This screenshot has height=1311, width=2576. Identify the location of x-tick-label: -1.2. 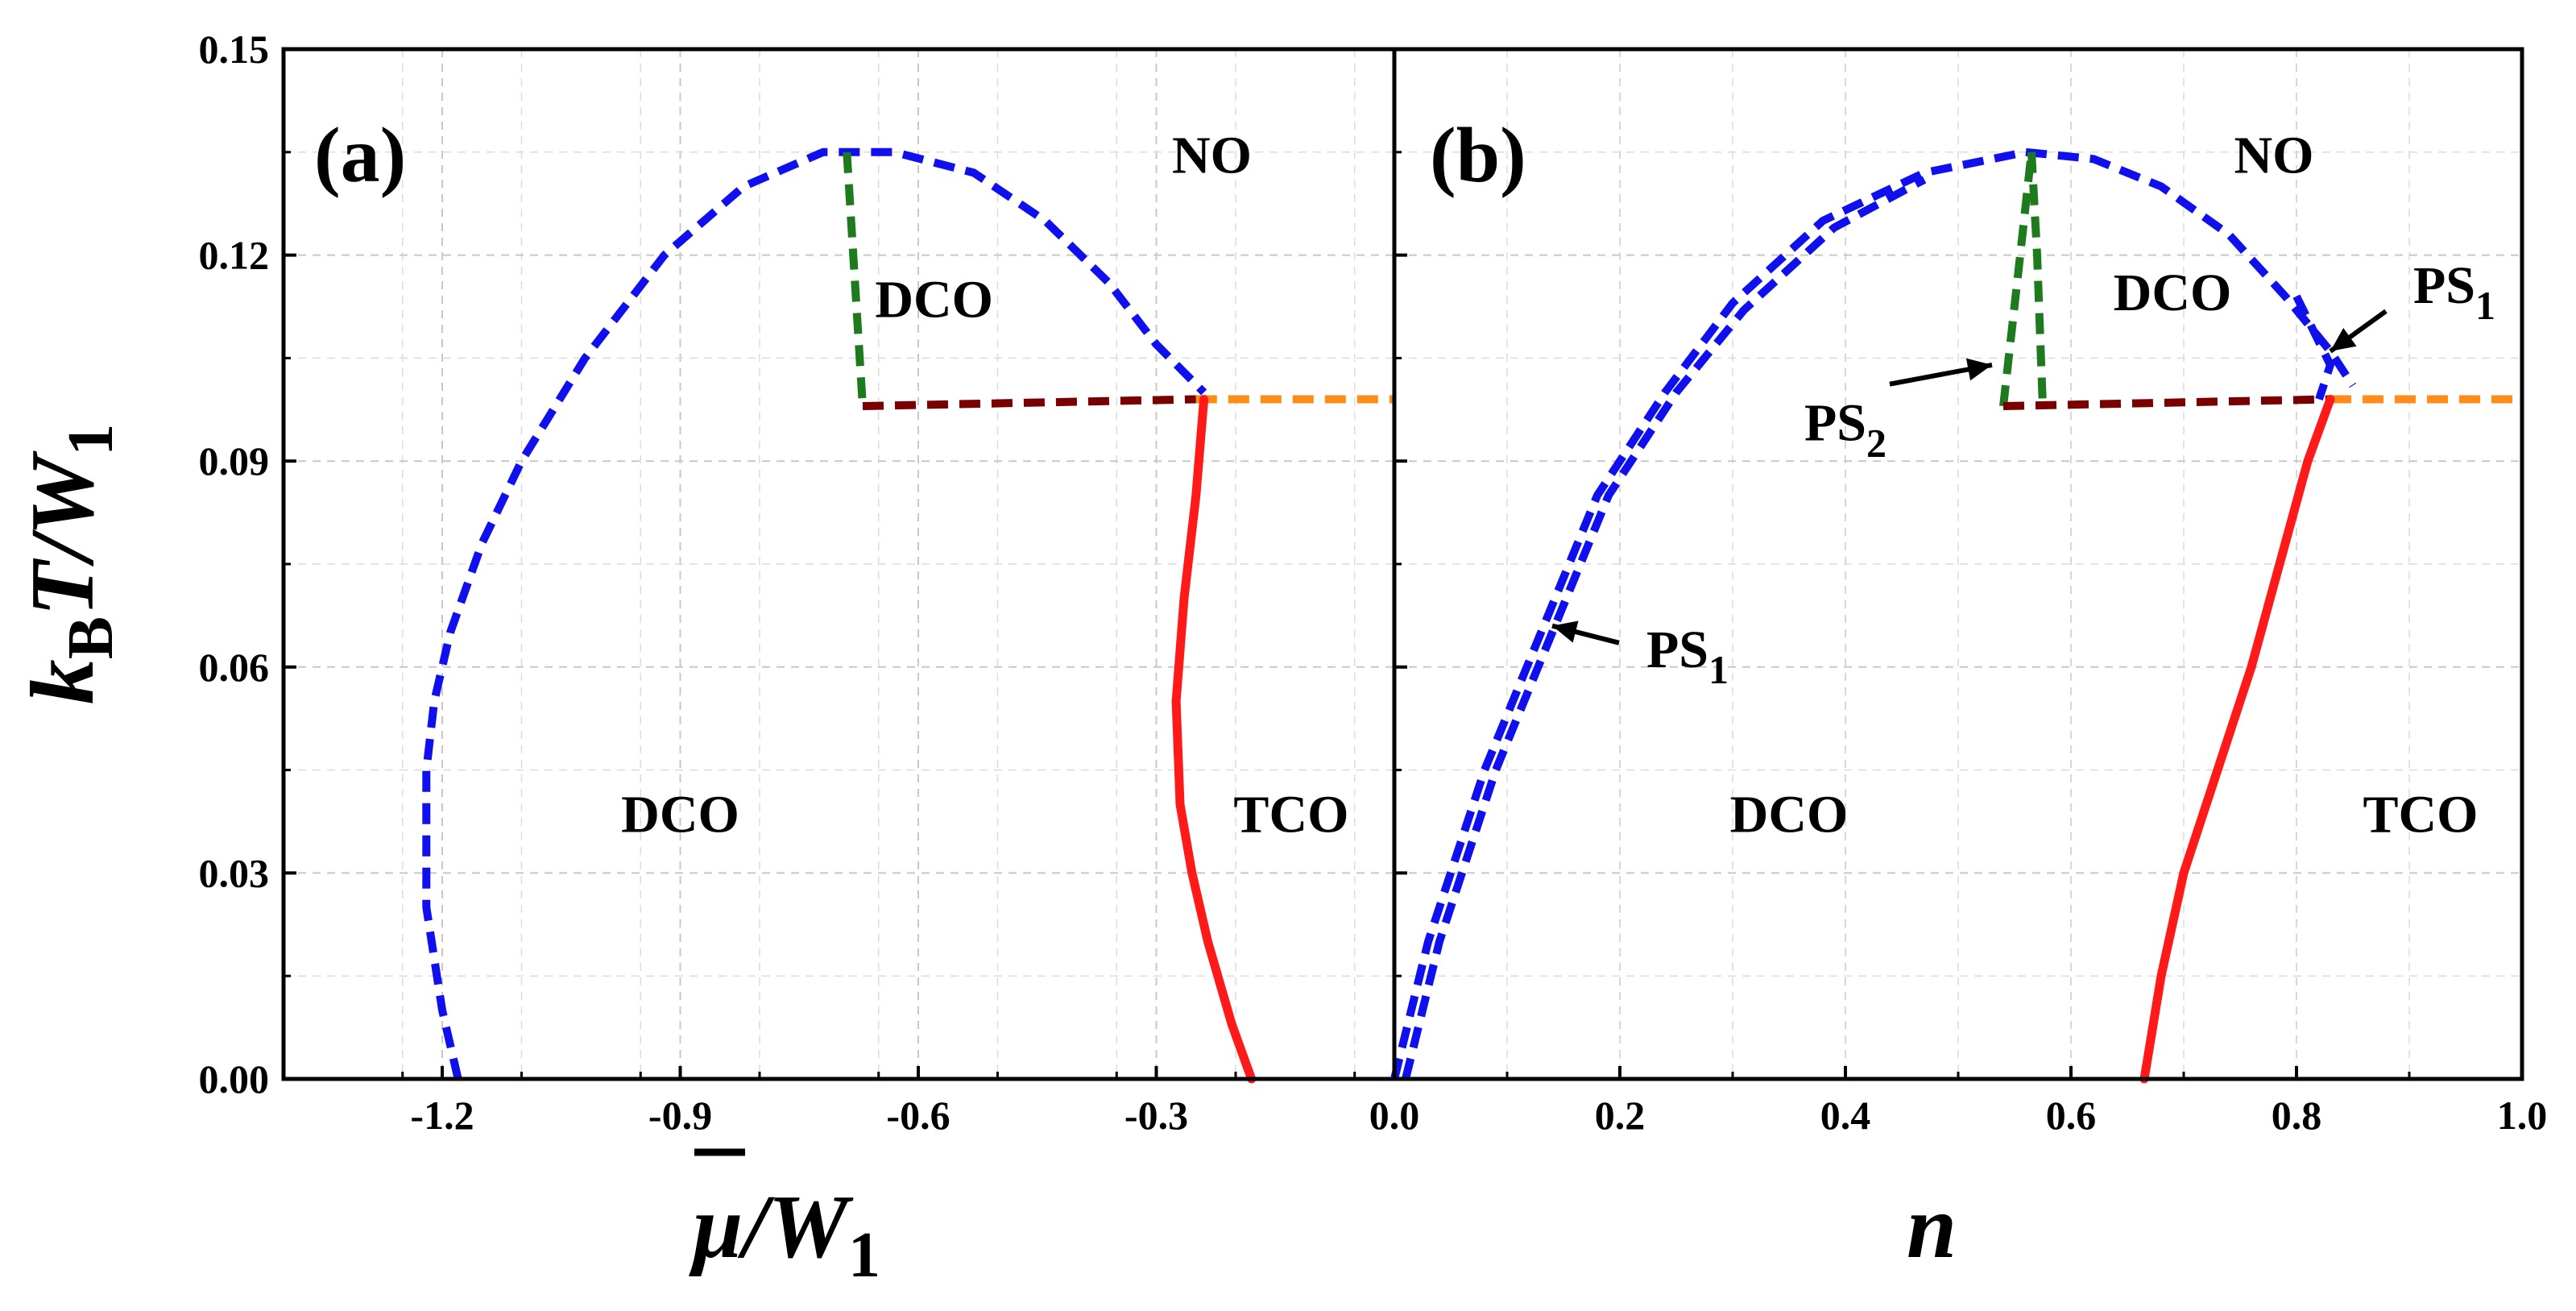
(442, 1115).